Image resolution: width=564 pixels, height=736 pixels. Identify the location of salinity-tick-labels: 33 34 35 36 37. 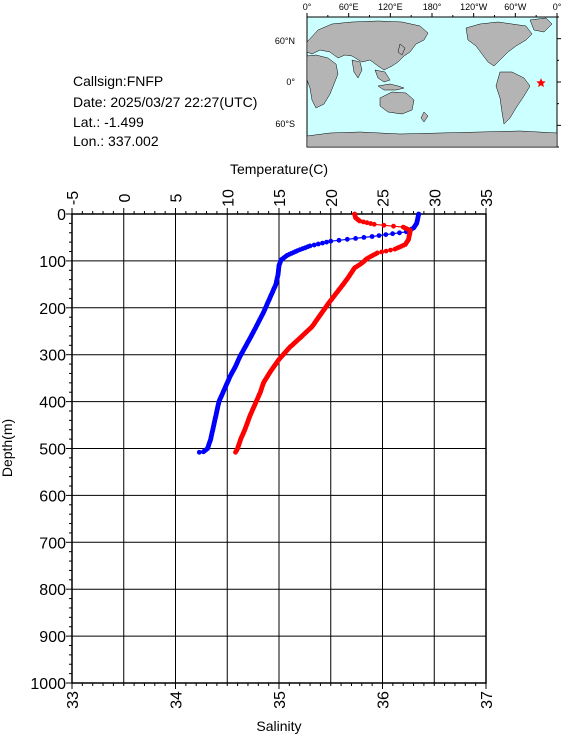
(280, 700).